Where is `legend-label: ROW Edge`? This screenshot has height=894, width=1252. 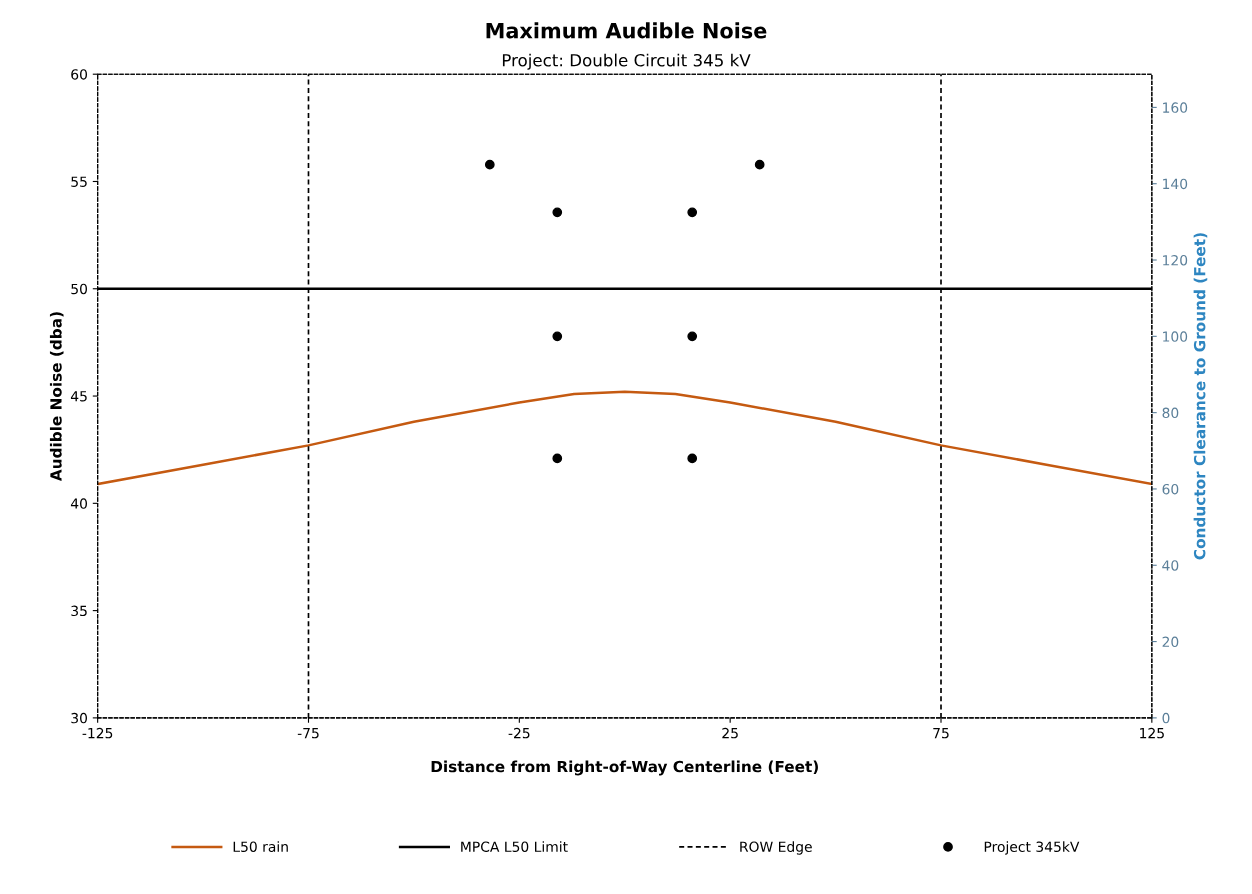 legend-label: ROW Edge is located at coordinates (776, 848).